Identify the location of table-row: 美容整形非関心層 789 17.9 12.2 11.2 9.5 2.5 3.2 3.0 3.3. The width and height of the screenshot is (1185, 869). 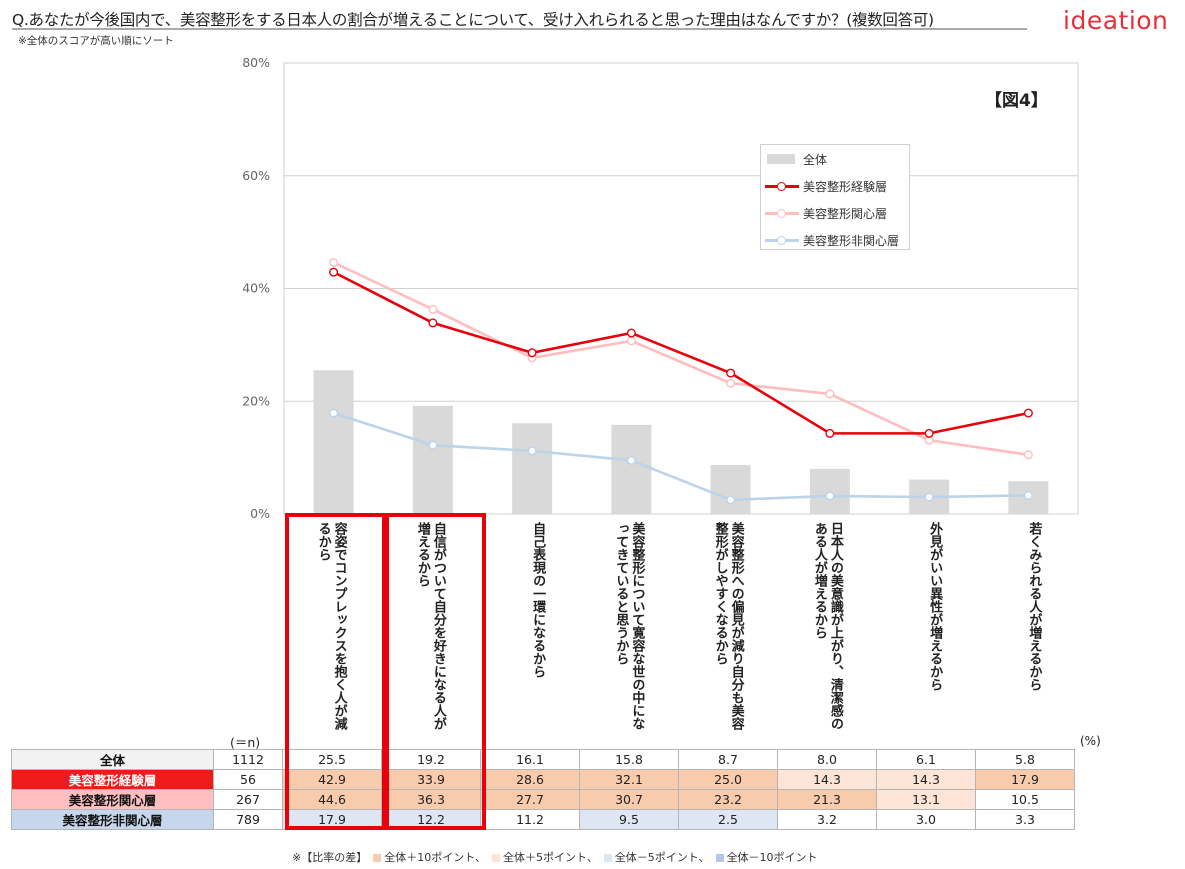
(543, 819).